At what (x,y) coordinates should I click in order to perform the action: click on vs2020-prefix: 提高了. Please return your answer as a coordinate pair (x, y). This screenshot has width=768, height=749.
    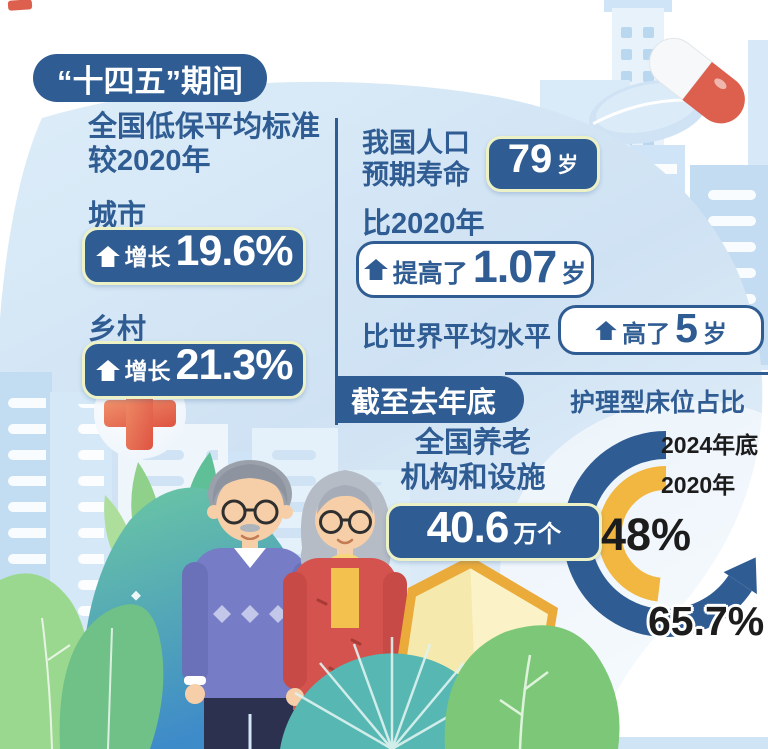
    Looking at the image, I should click on (430, 274).